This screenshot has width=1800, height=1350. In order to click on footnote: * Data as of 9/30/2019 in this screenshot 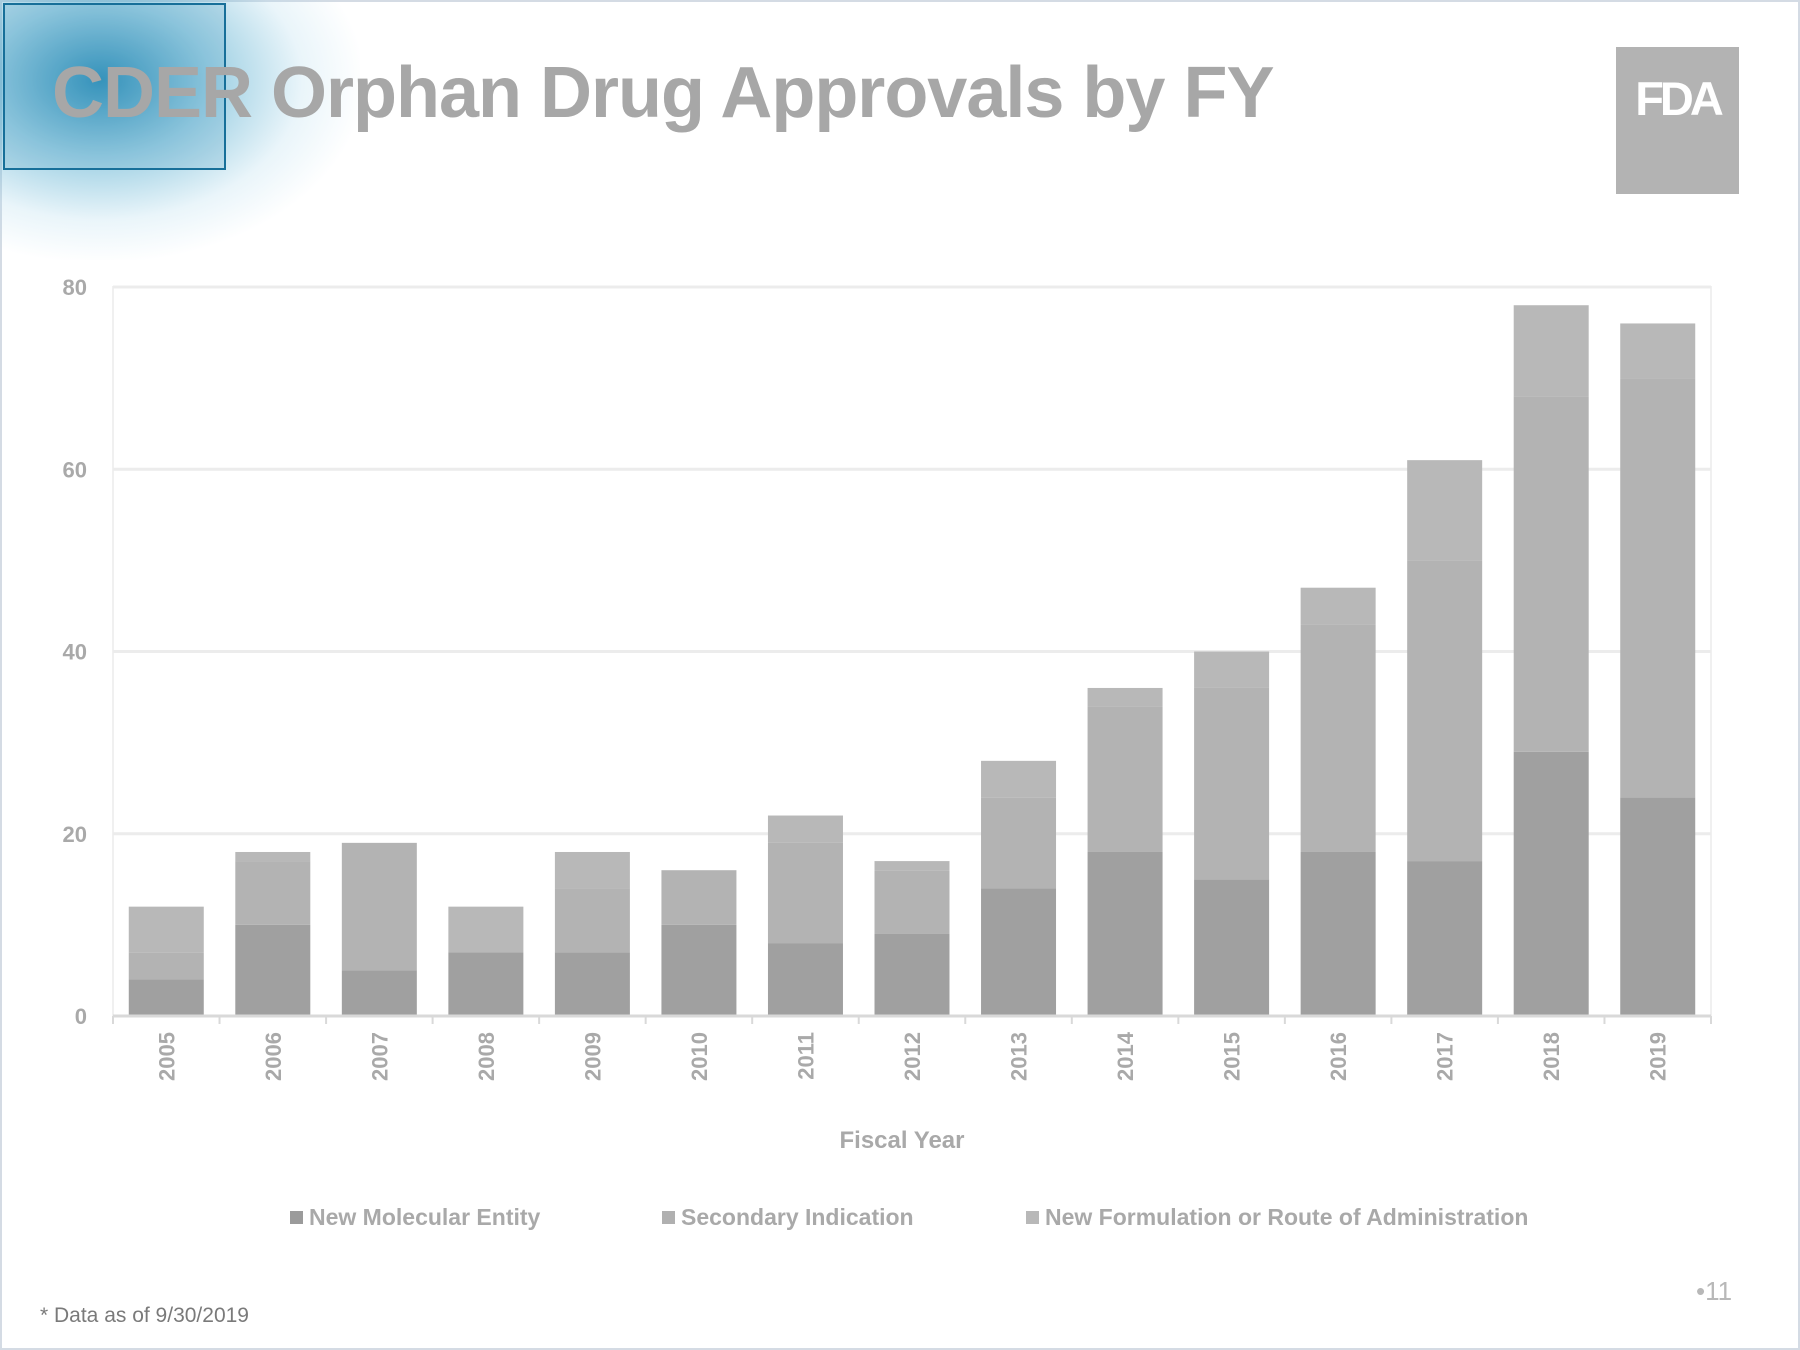, I will do `click(144, 1315)`.